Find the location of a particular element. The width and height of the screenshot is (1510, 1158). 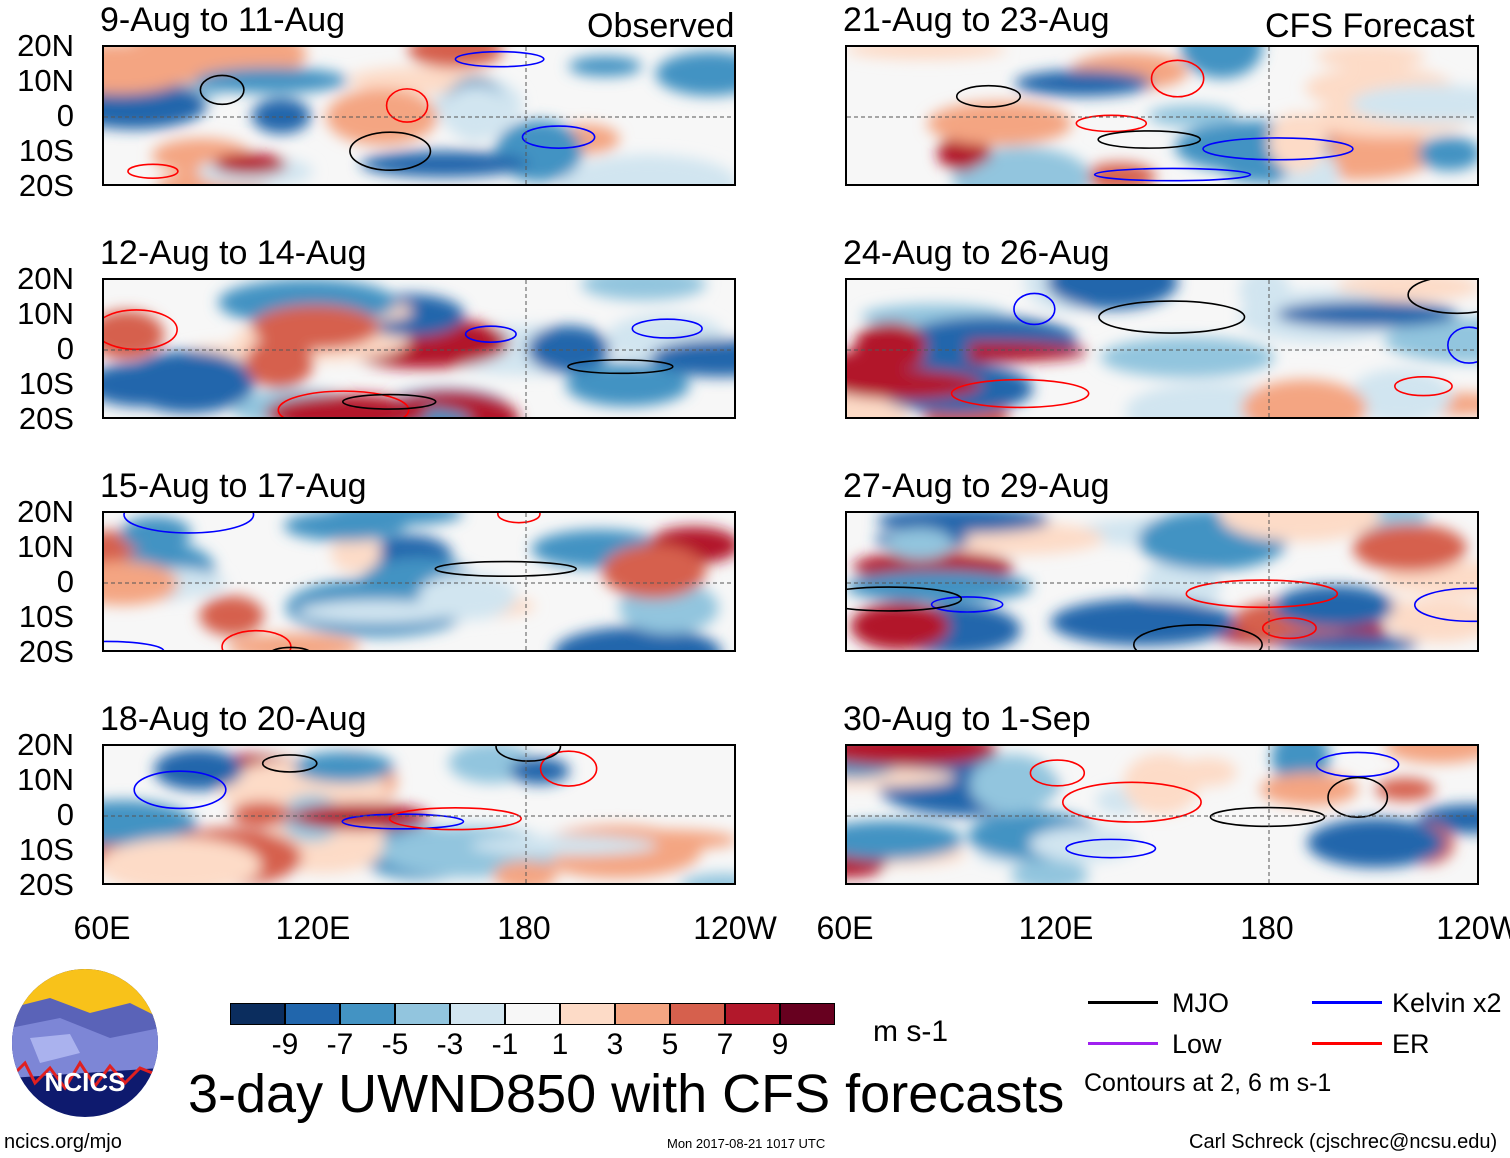

longitude-label: 180 is located at coordinates (1267, 928).